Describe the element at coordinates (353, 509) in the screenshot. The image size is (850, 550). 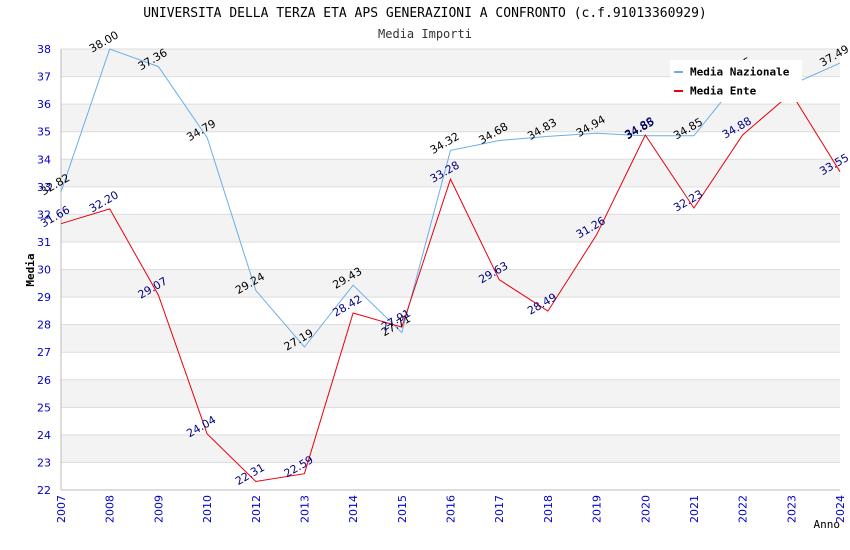
I see `x-tick-label: 2014` at that location.